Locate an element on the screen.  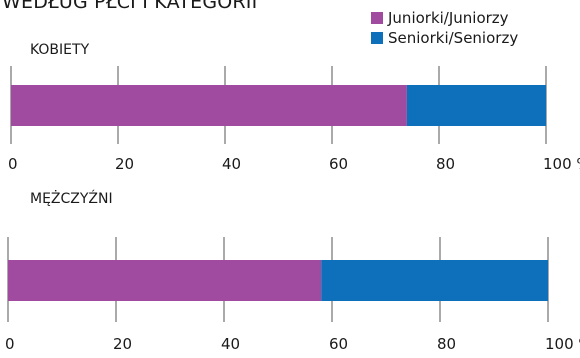
tick-label-women: 20 is located at coordinates (124, 164).